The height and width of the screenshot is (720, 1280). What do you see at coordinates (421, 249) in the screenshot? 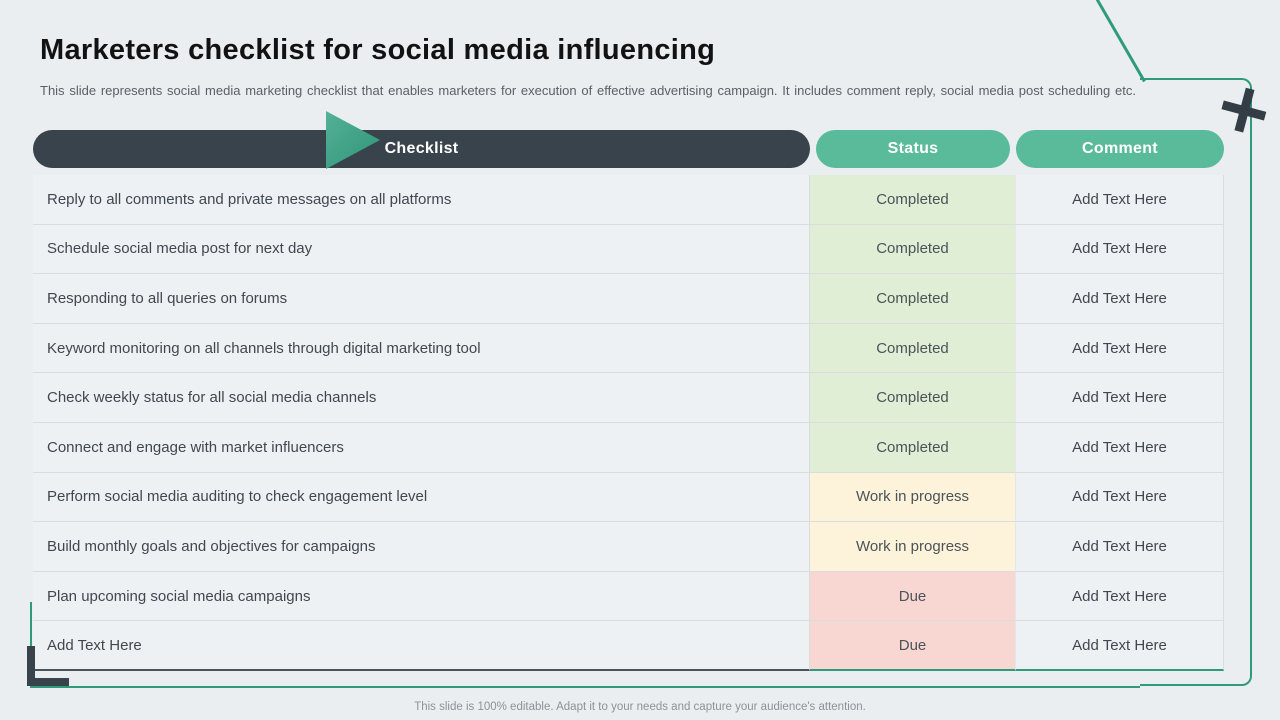
I see `task-cell: Schedule social media post for next day` at bounding box center [421, 249].